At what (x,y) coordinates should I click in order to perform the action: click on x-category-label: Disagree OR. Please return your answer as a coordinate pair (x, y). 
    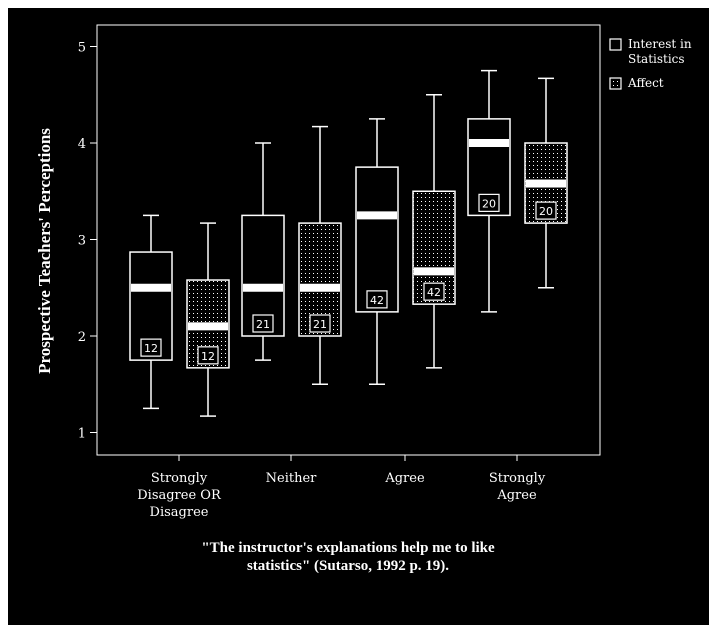
    Looking at the image, I should click on (179, 495).